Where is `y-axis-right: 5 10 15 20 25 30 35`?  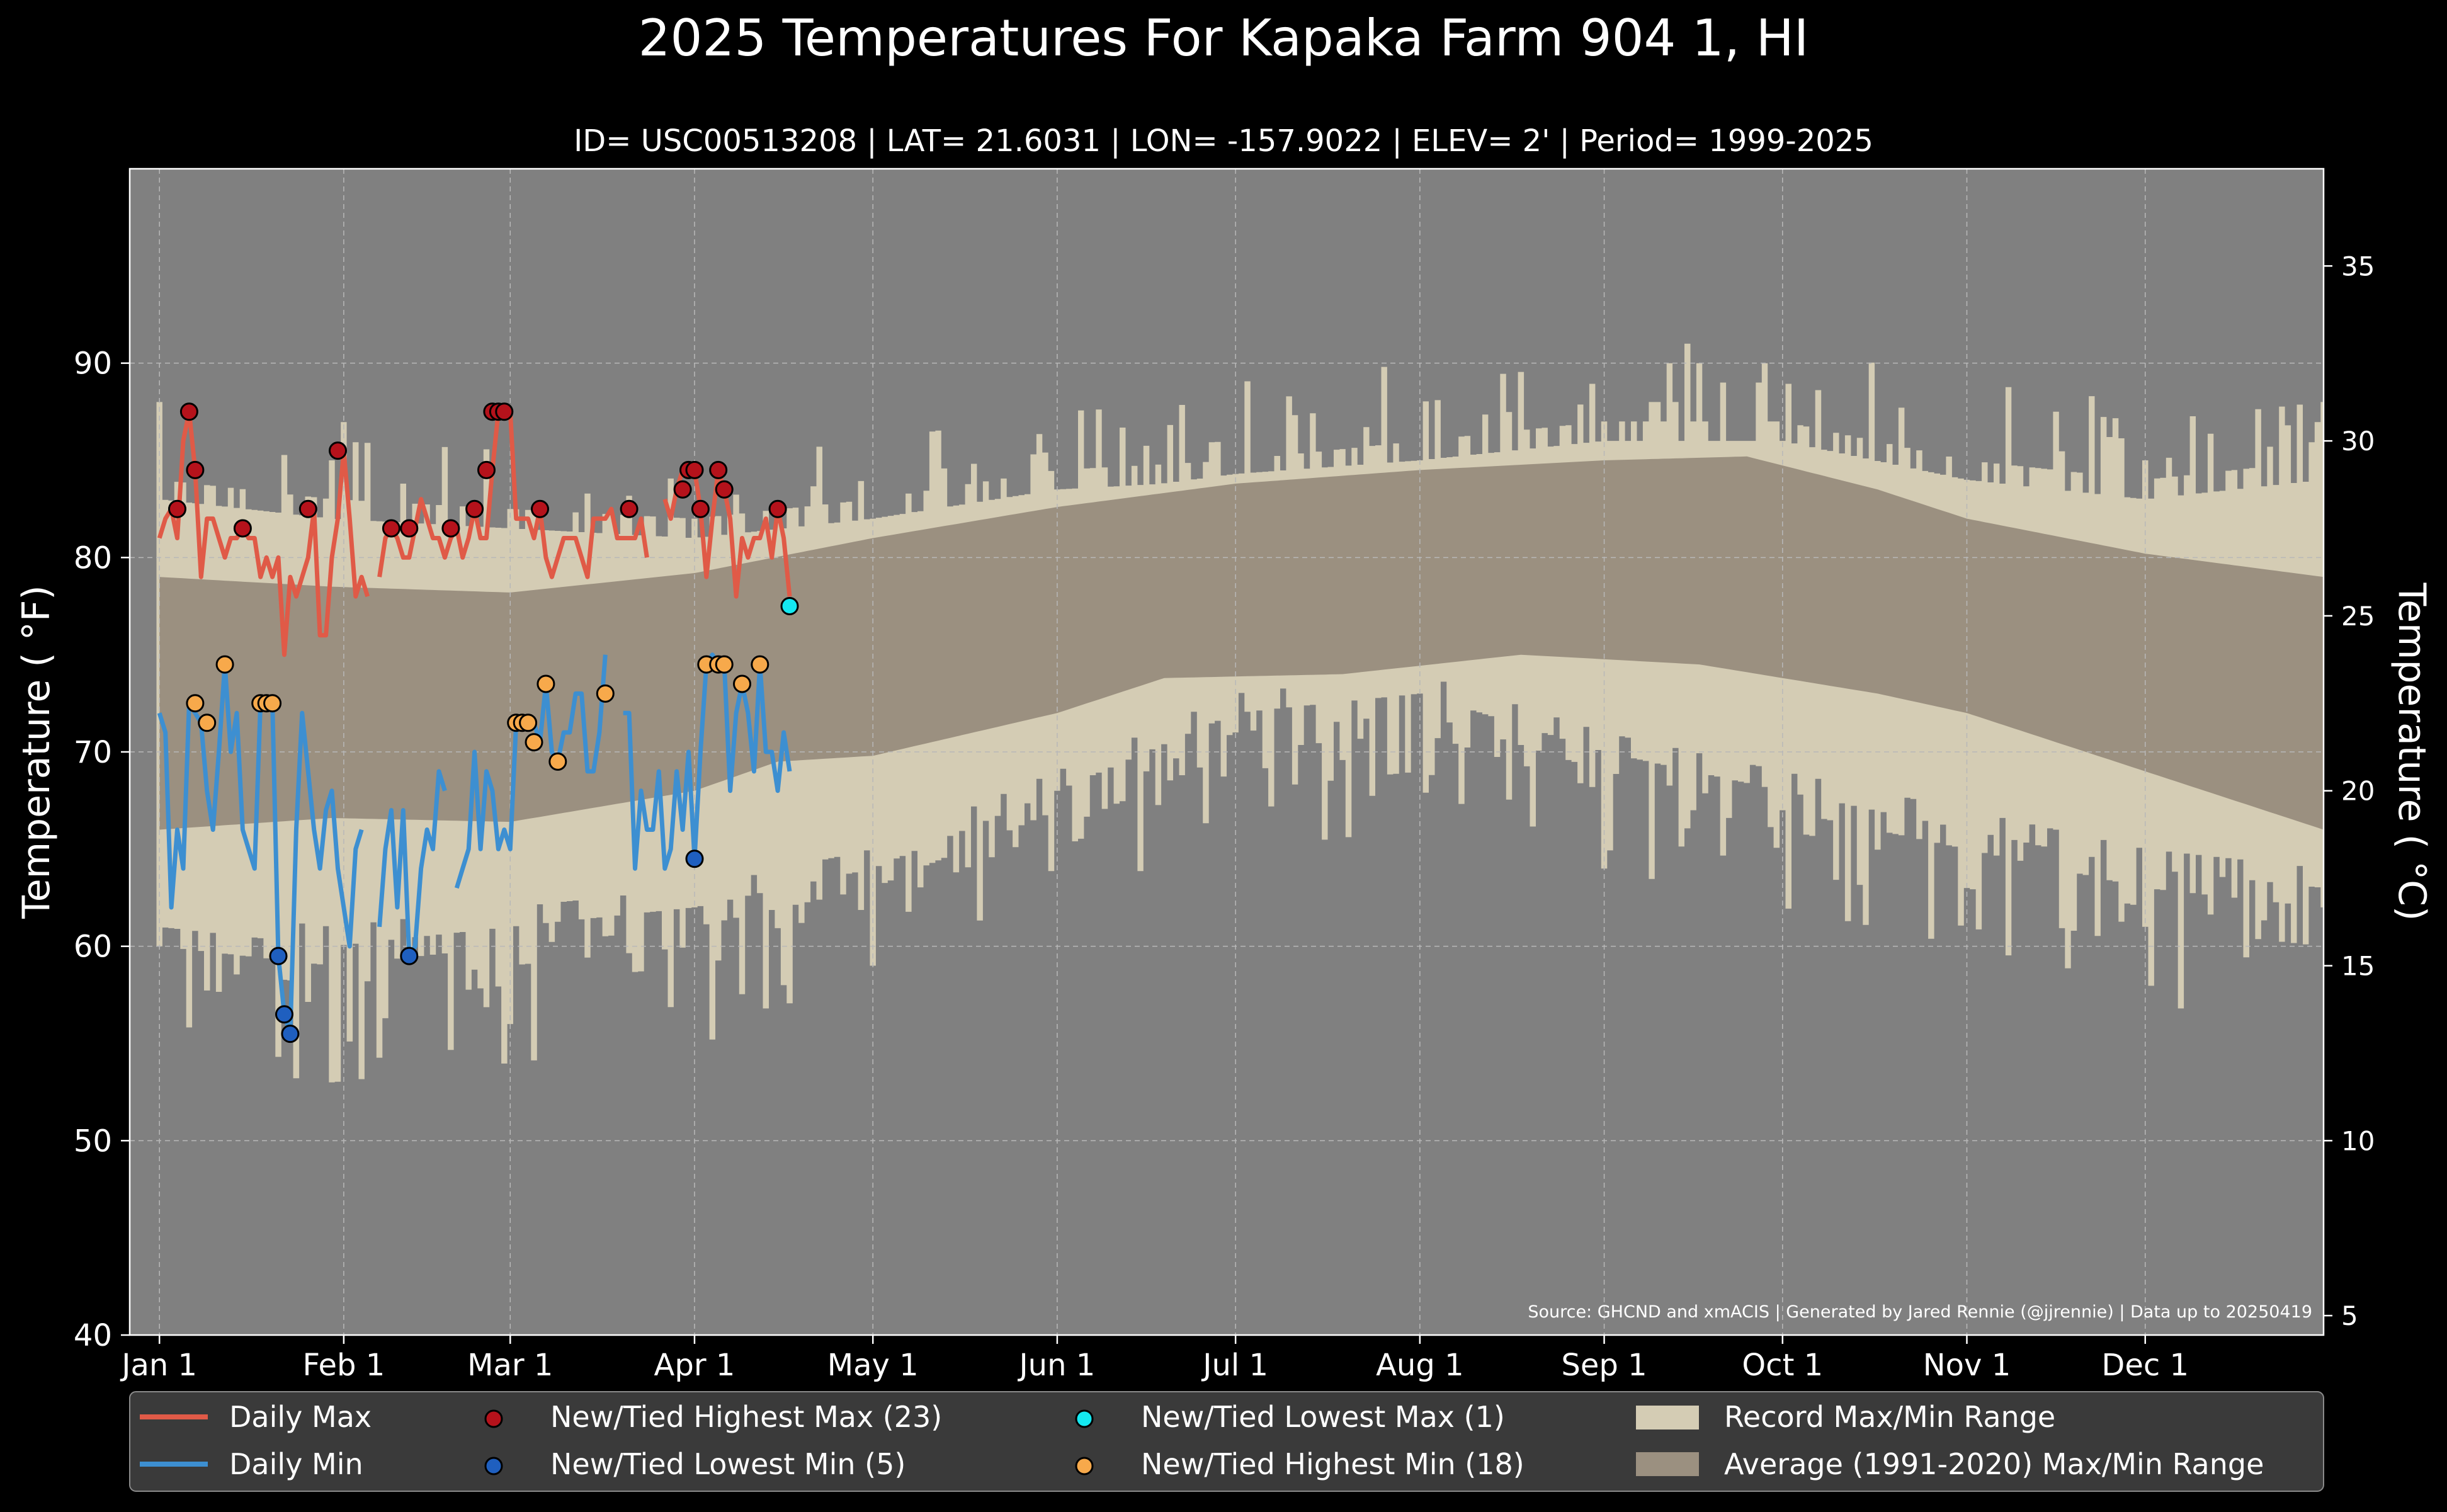 y-axis-right: 5 10 15 20 25 30 35 is located at coordinates (2349, 791).